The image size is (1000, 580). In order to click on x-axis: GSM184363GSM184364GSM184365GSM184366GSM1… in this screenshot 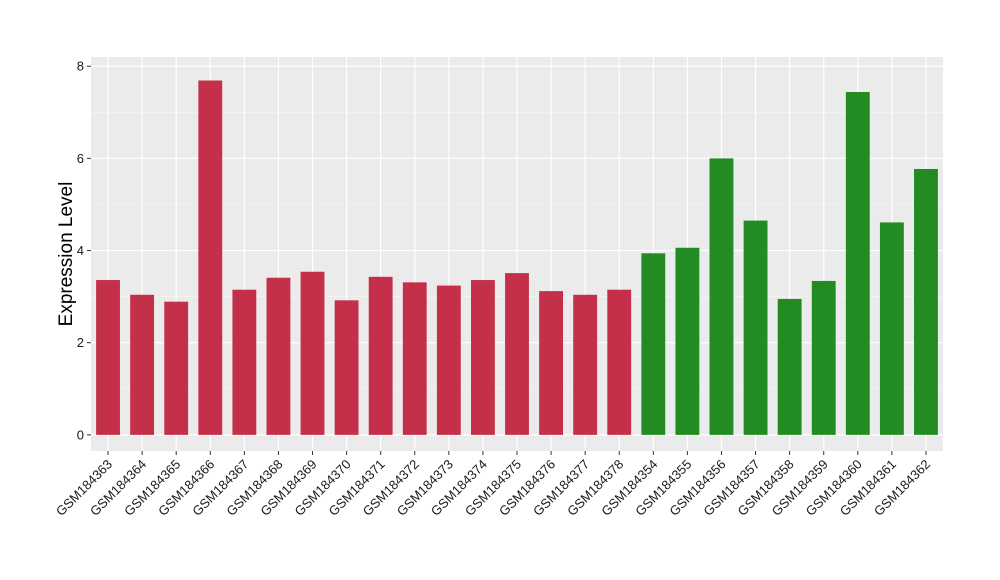, I will do `click(493, 485)`.